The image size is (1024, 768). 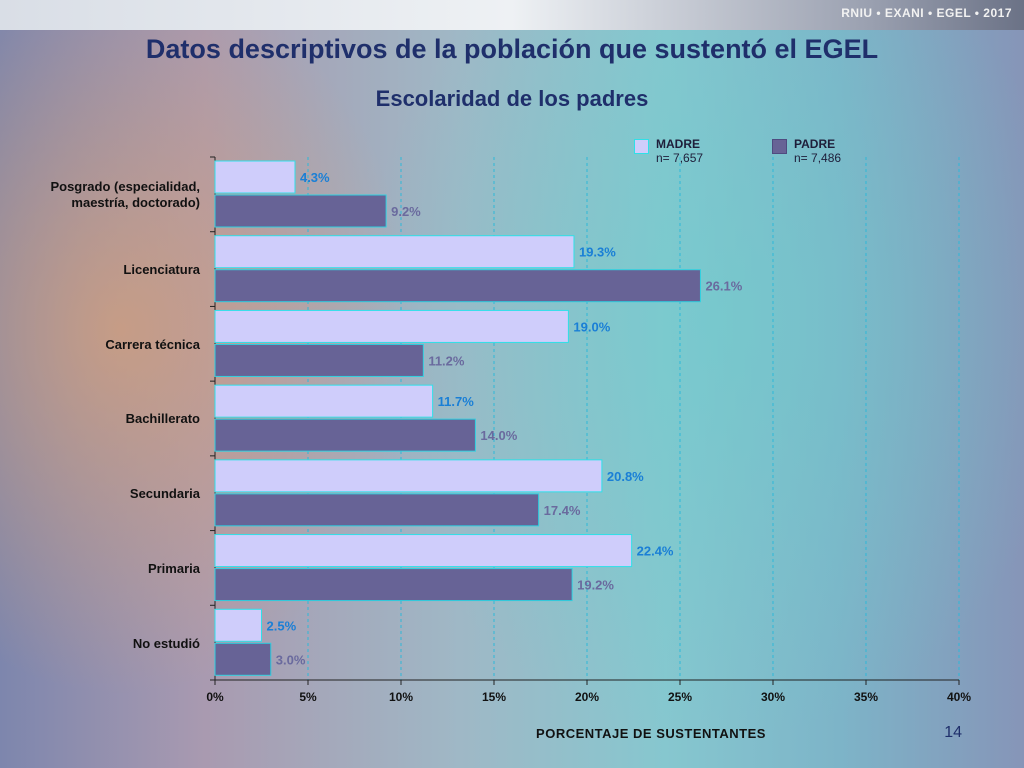 What do you see at coordinates (587, 697) in the screenshot?
I see `x-tick-label: 20%` at bounding box center [587, 697].